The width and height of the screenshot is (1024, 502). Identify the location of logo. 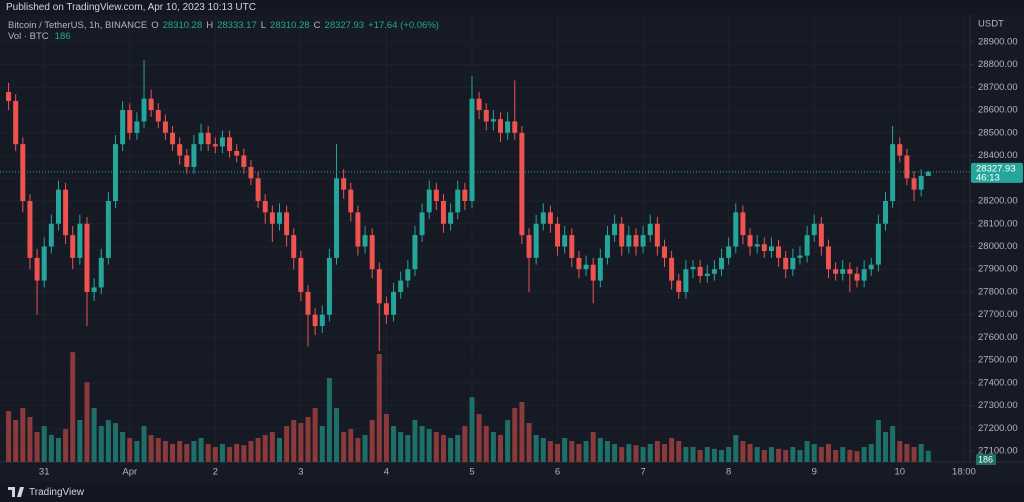
(16, 492).